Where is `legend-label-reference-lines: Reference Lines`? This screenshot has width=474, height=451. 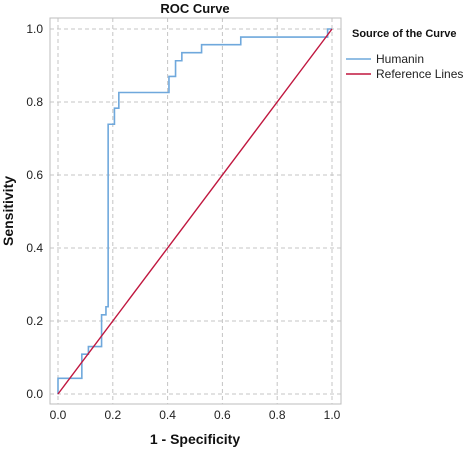
legend-label-reference-lines: Reference Lines is located at coordinates (419, 74).